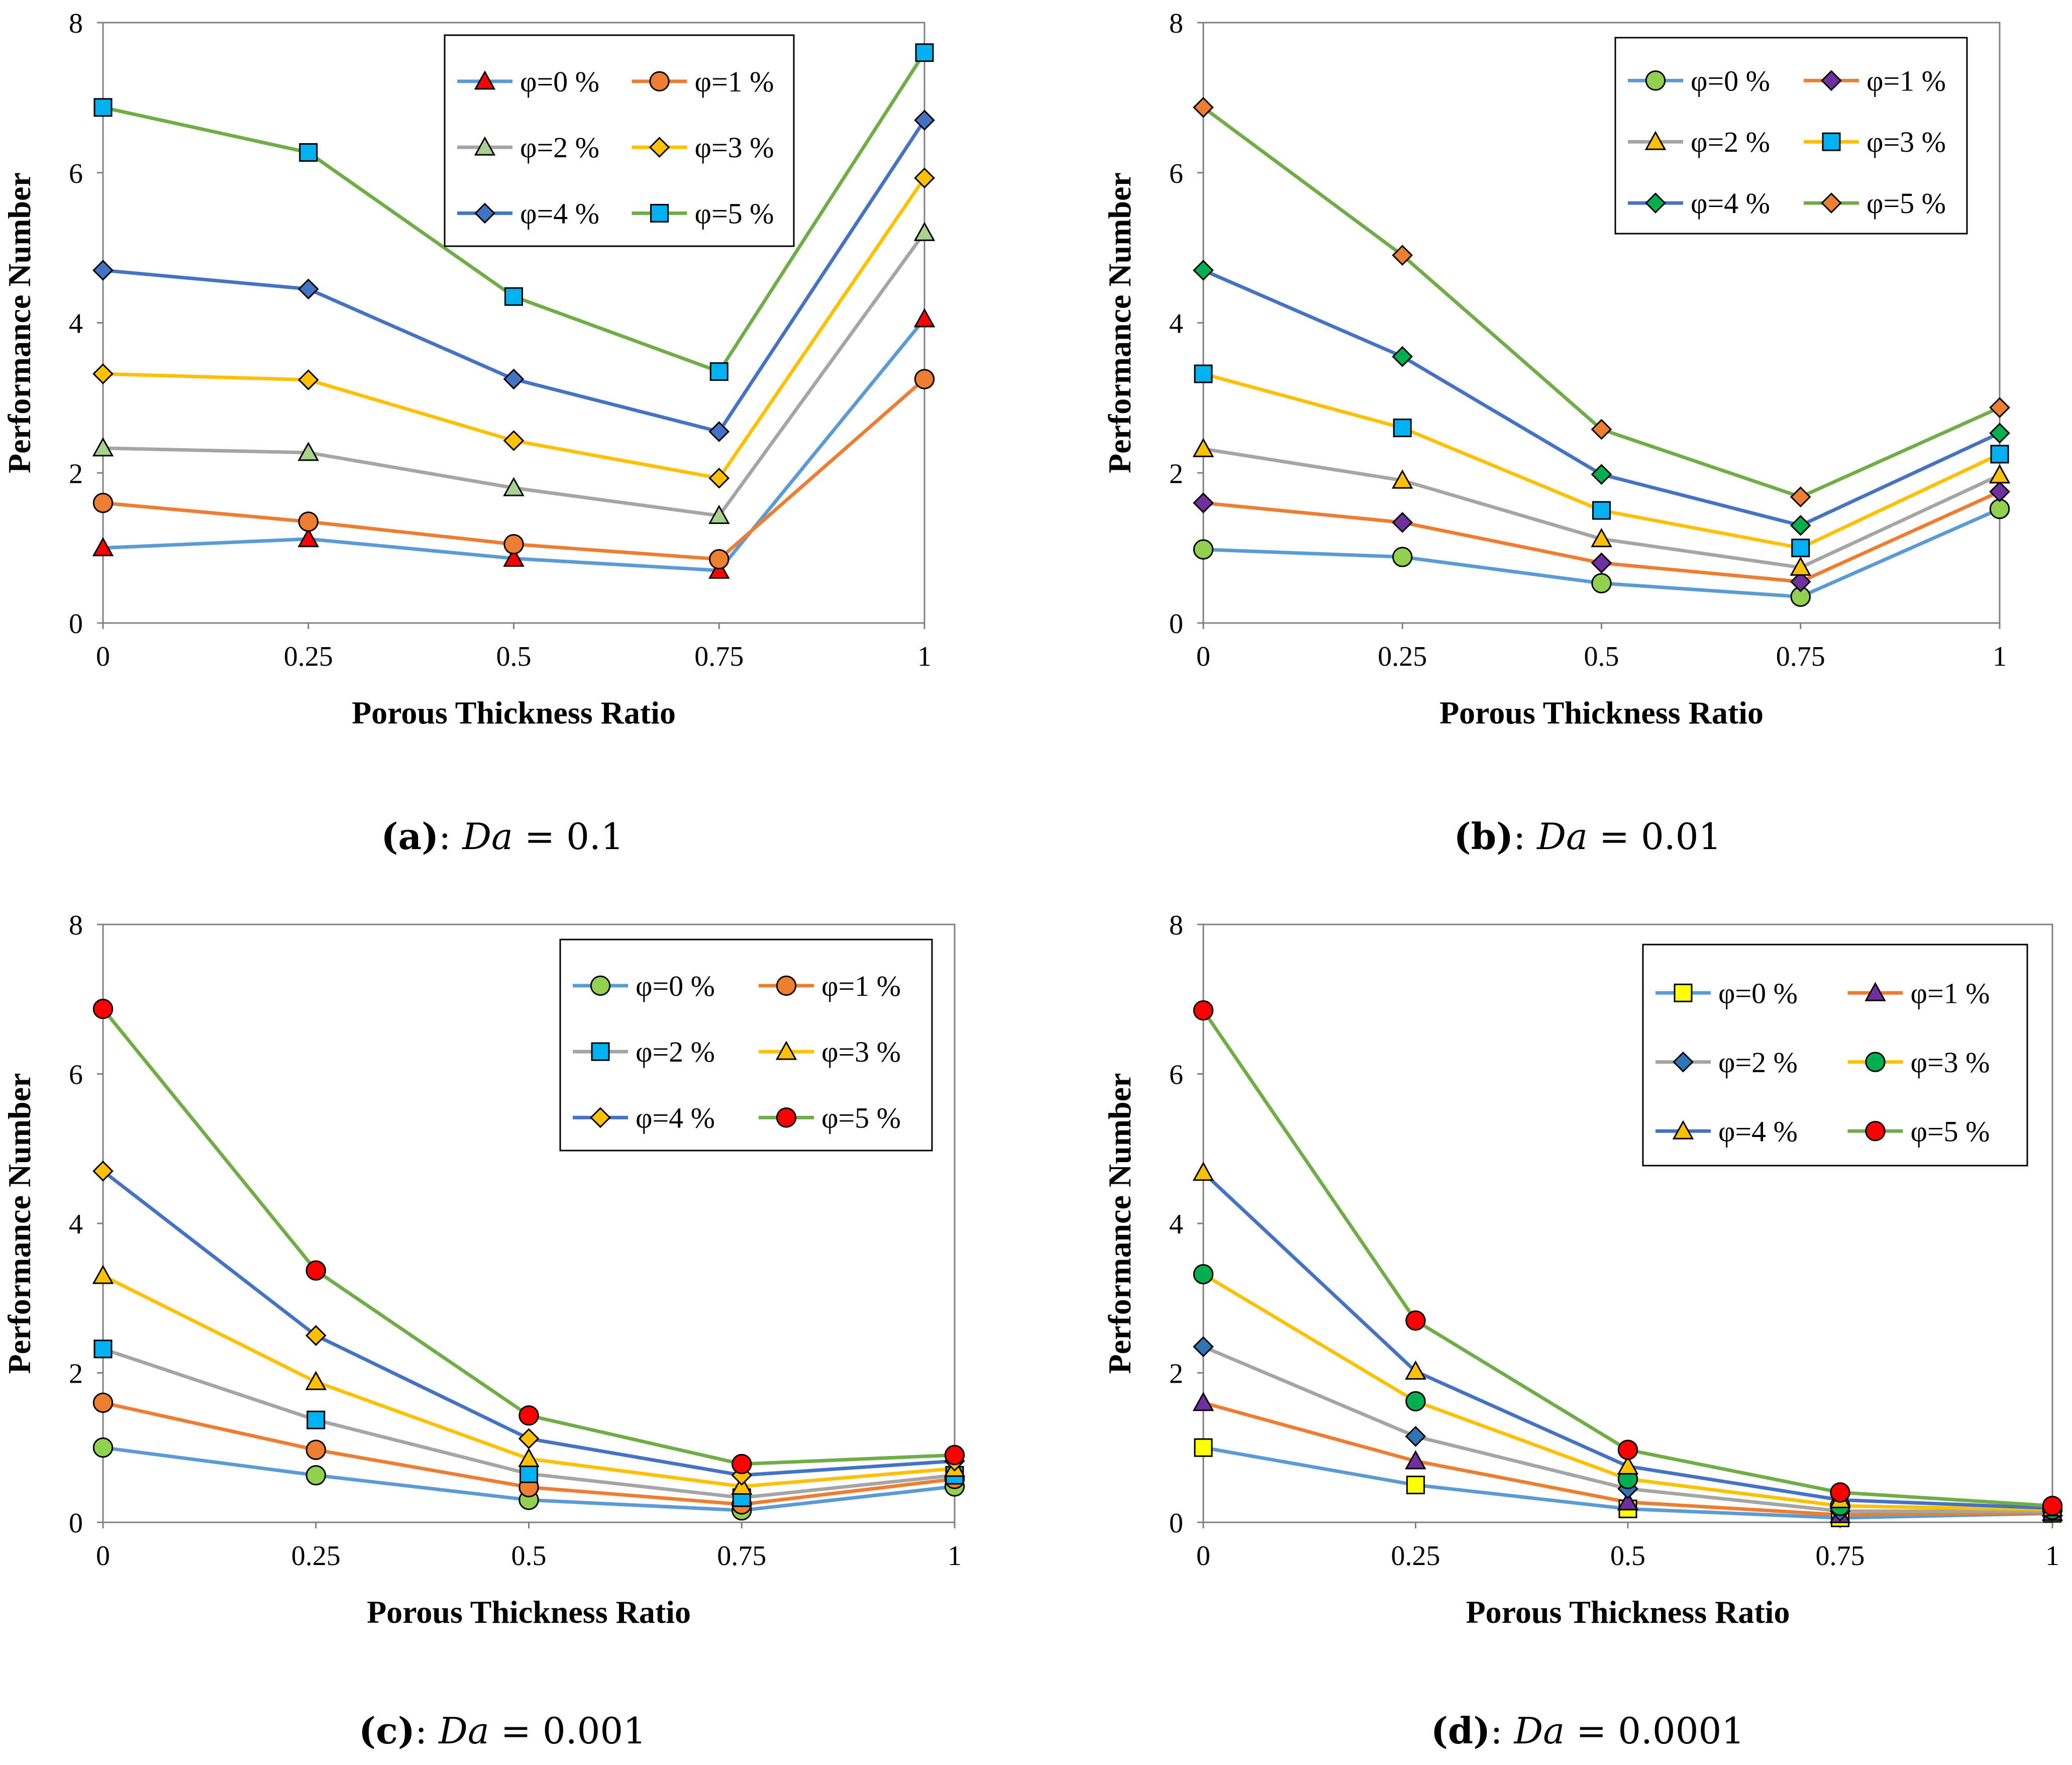 This screenshot has width=2072, height=1765. What do you see at coordinates (1681, 836) in the screenshot?
I see `caption-value: 0.01` at bounding box center [1681, 836].